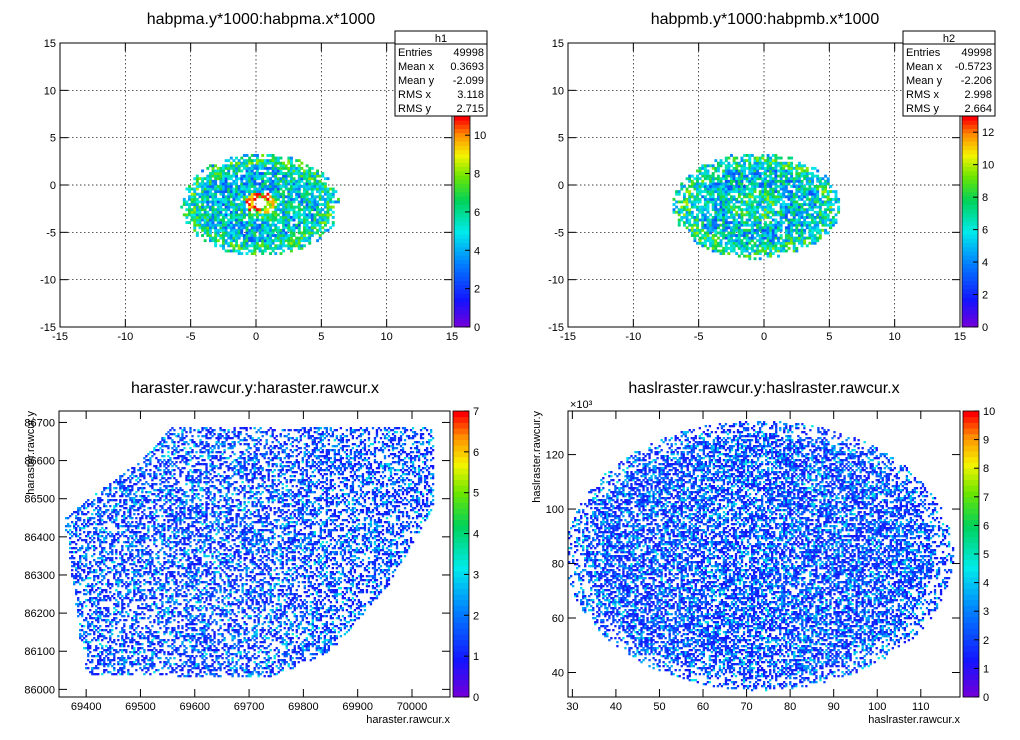  What do you see at coordinates (140, 707) in the screenshot?
I see `x-tick-label: 69500` at bounding box center [140, 707].